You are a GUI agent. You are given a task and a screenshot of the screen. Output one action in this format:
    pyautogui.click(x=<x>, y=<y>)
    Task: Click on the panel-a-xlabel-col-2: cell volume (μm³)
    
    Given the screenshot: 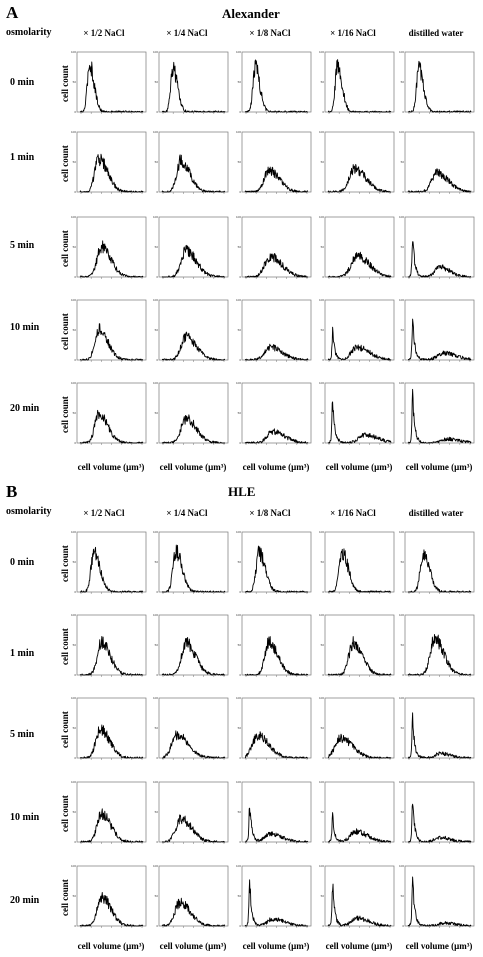 What is the action you would take?
    pyautogui.click(x=193, y=467)
    